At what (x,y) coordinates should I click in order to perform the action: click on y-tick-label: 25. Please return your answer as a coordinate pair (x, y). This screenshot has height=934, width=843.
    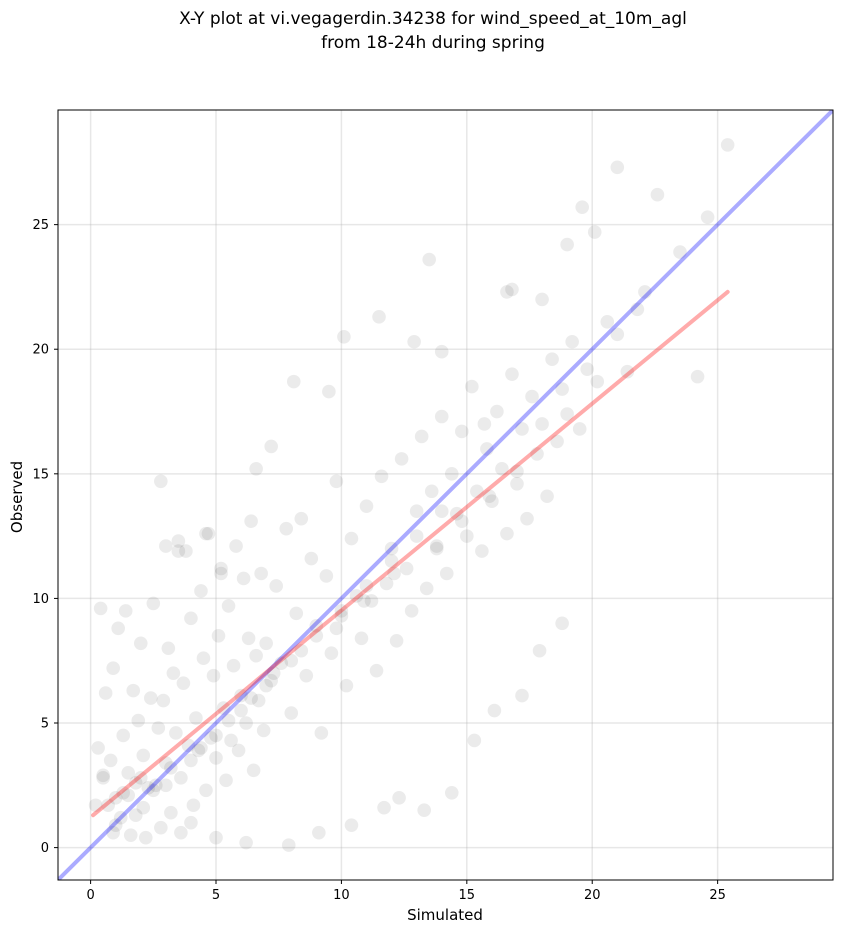
    Looking at the image, I should click on (40, 225).